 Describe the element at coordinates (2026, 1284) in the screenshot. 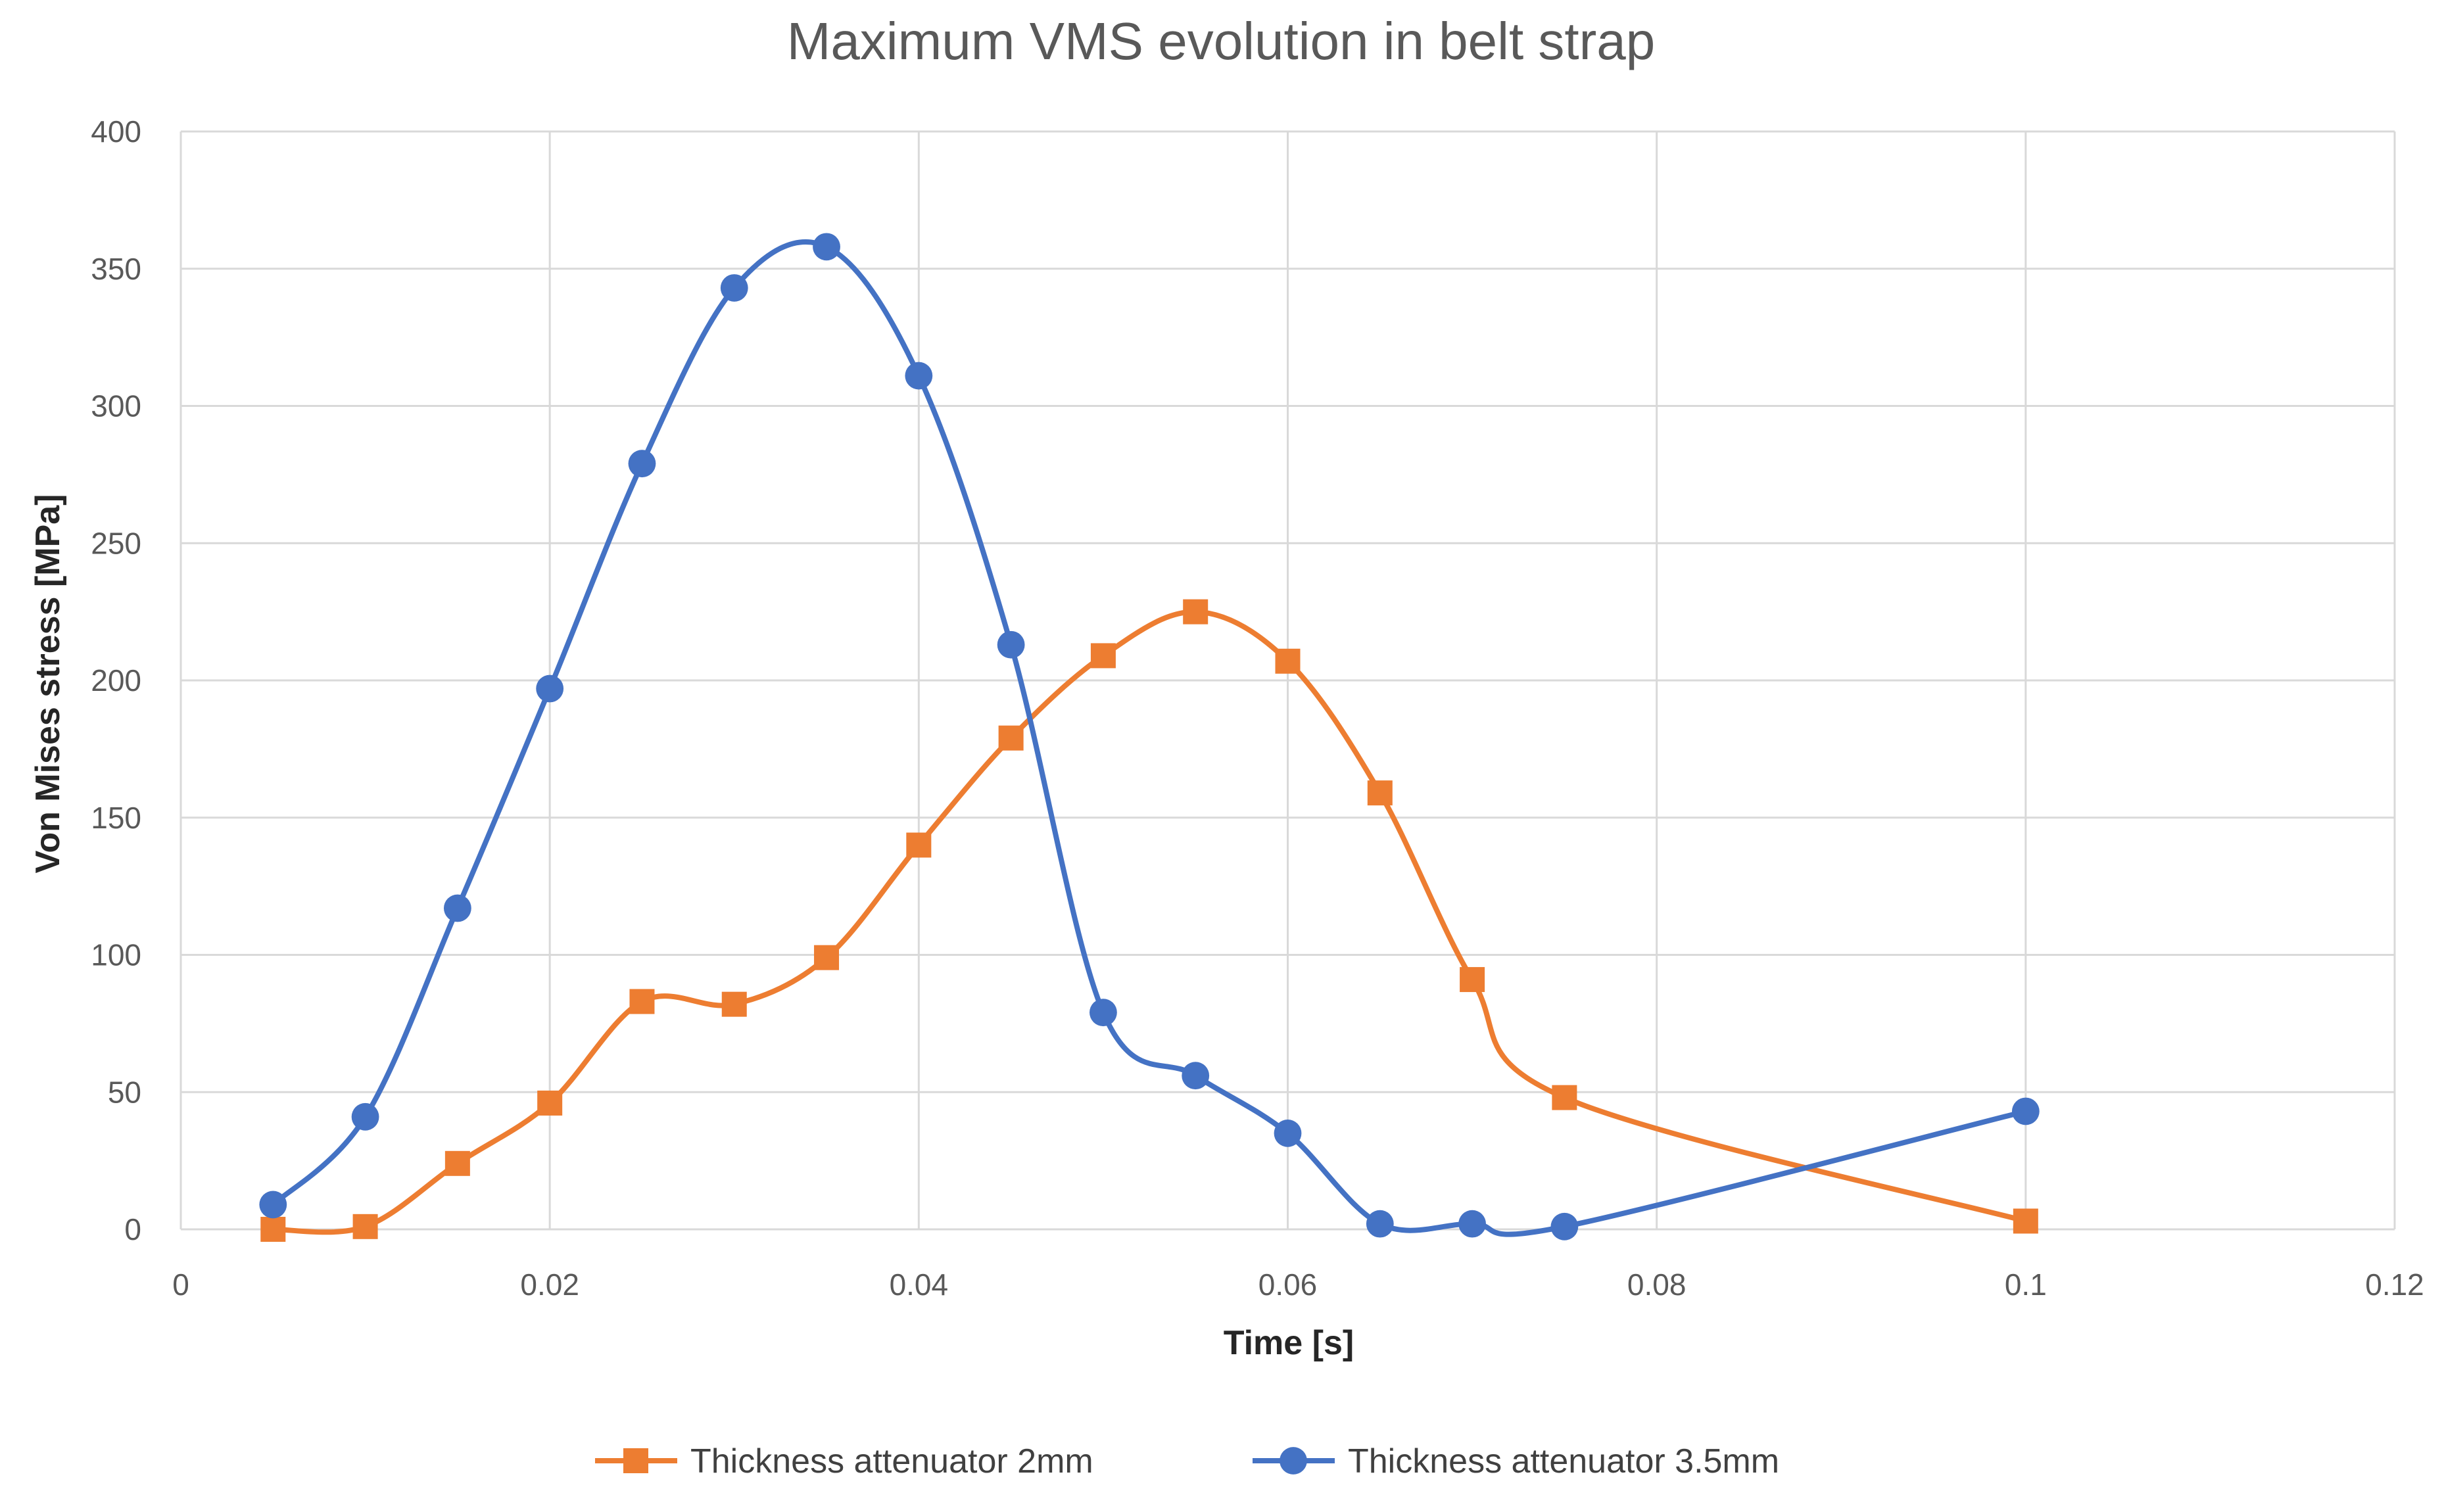

I see `x-tick-label: 0.1` at that location.